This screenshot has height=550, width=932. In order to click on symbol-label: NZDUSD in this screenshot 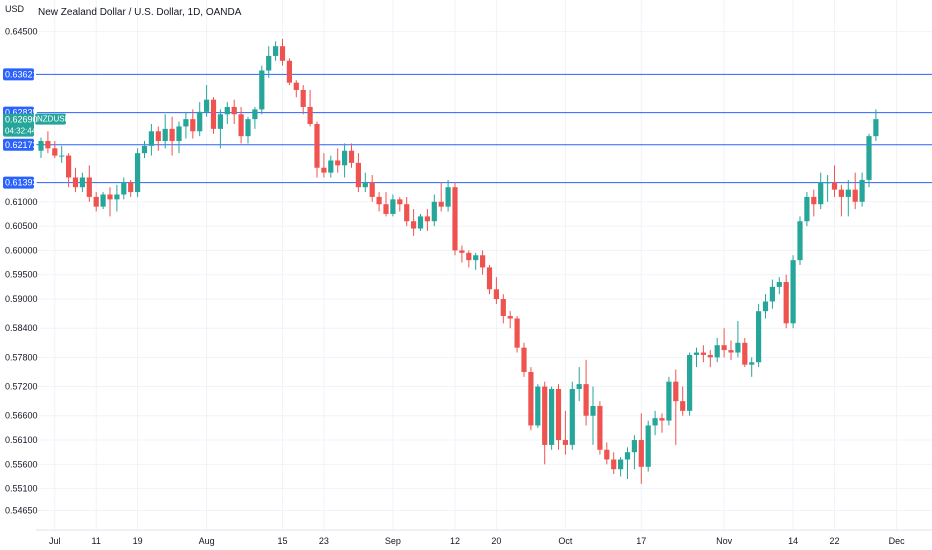, I will do `click(54, 119)`.